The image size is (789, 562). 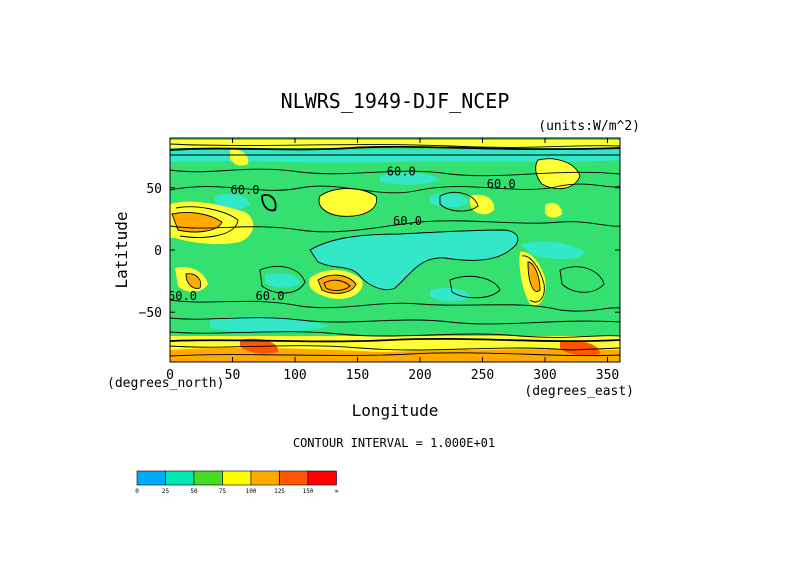 What do you see at coordinates (194, 491) in the screenshot?
I see `colorbar-tick-label: 50` at bounding box center [194, 491].